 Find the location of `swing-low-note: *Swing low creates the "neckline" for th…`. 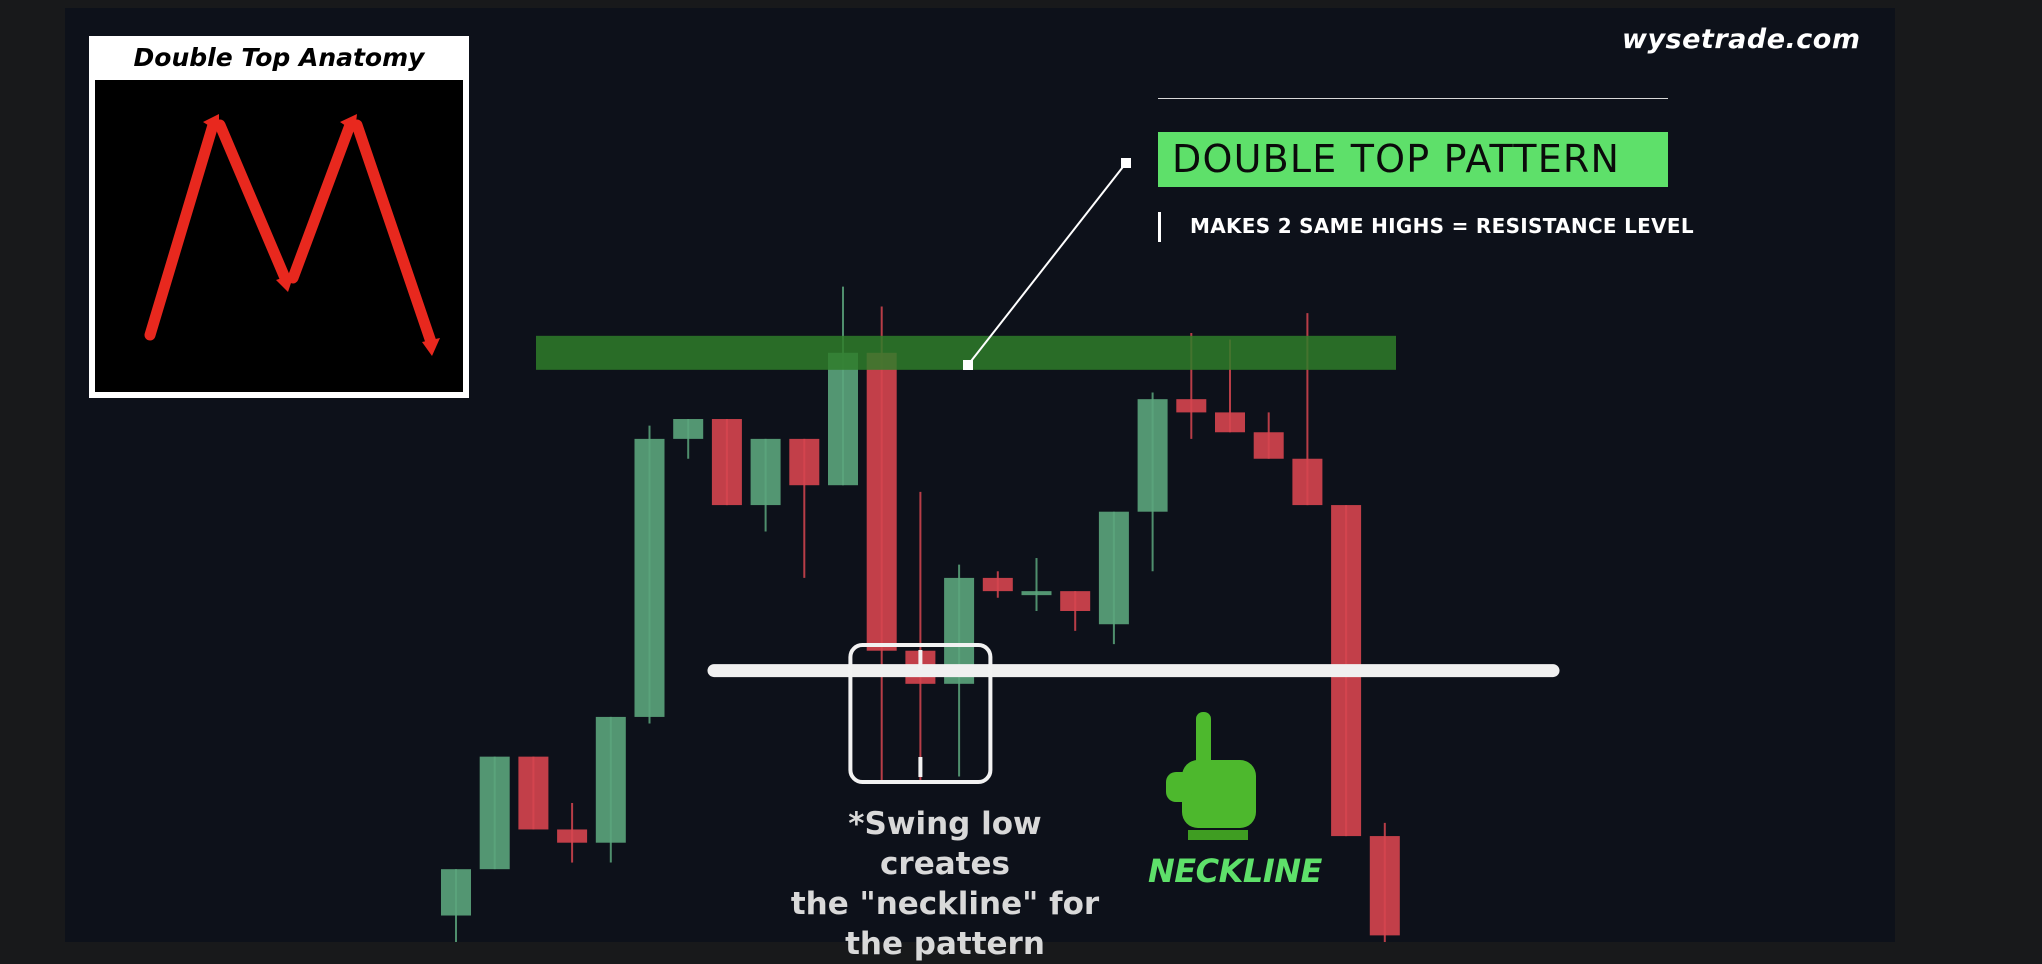

swing-low-note: *Swing low creates the "neckline" for th… is located at coordinates (945, 884).